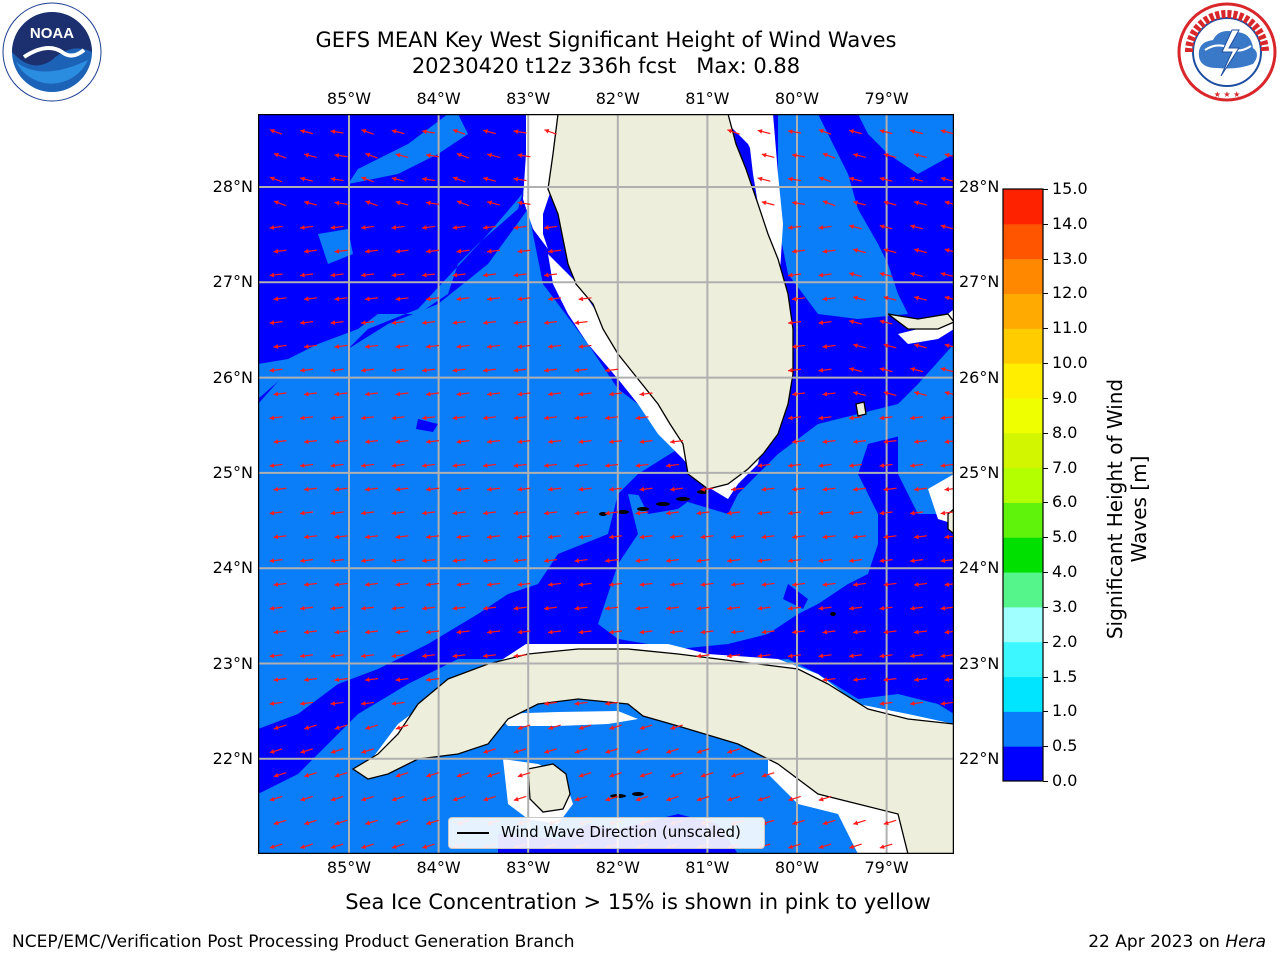 This screenshot has width=1280, height=960. What do you see at coordinates (1065, 641) in the screenshot?
I see `colorbar-tick-label: 2.0` at bounding box center [1065, 641].